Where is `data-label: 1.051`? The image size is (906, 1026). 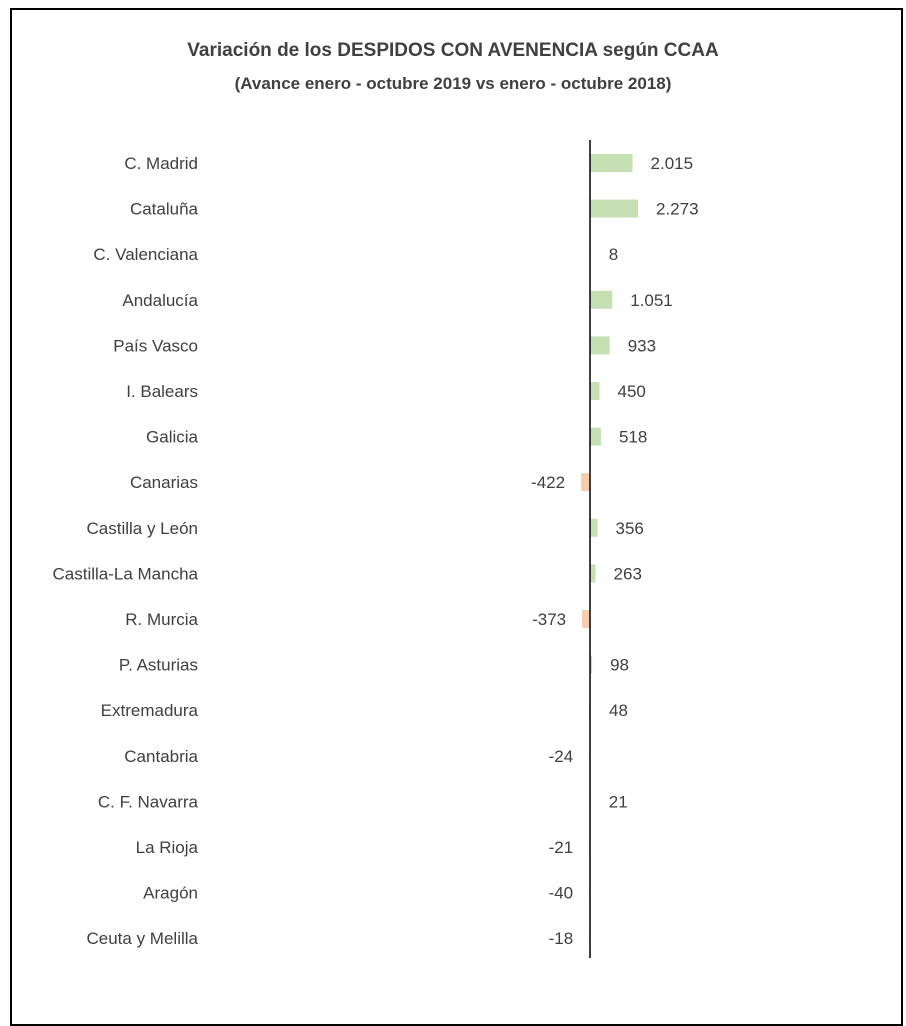 data-label: 1.051 is located at coordinates (651, 300).